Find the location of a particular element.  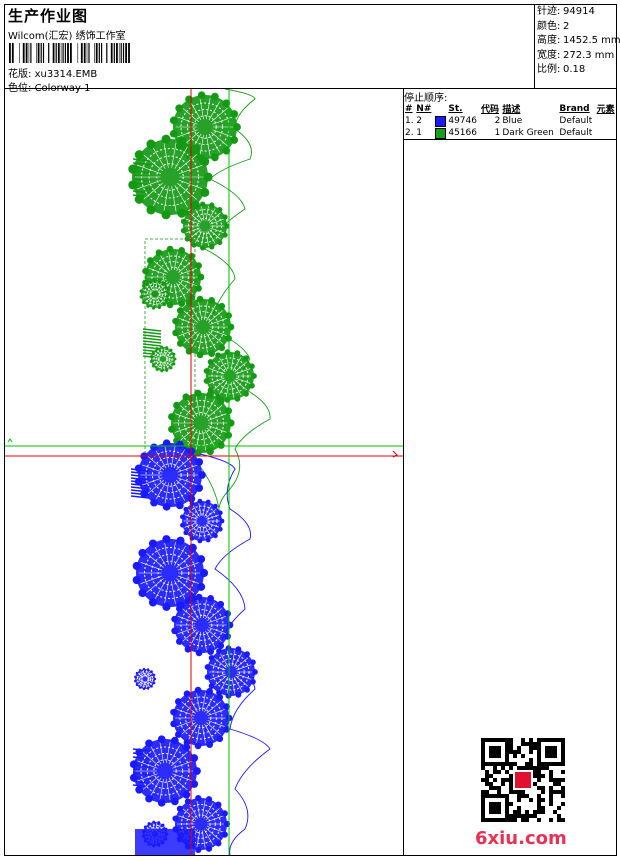

qr-code-icon is located at coordinates (523, 780).